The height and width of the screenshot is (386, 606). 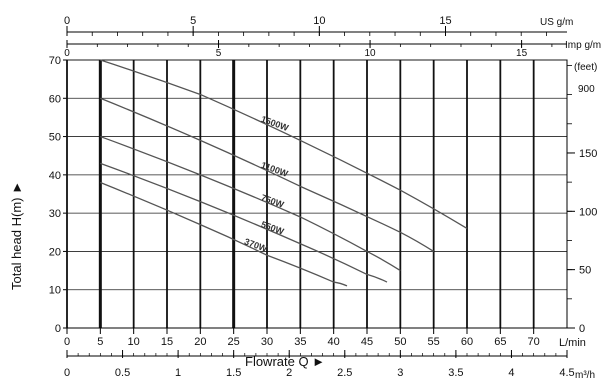 I want to click on y-tick-label: 30, so click(x=55, y=214).